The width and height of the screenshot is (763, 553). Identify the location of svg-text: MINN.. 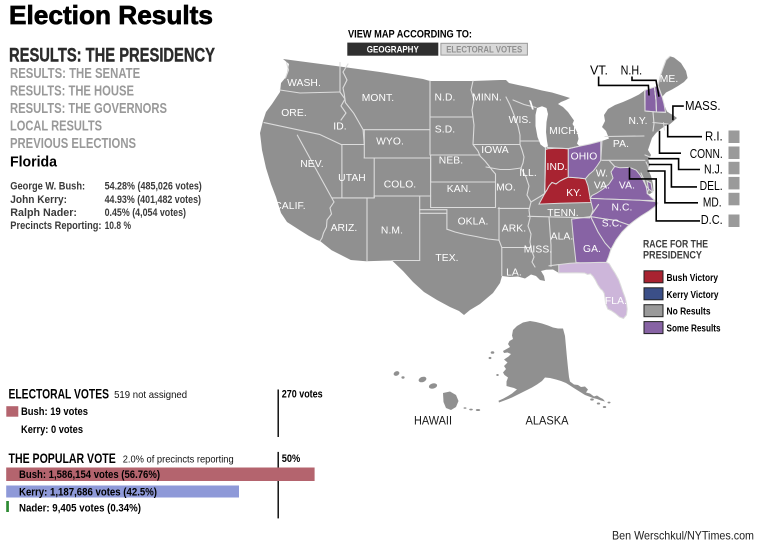
(487, 98).